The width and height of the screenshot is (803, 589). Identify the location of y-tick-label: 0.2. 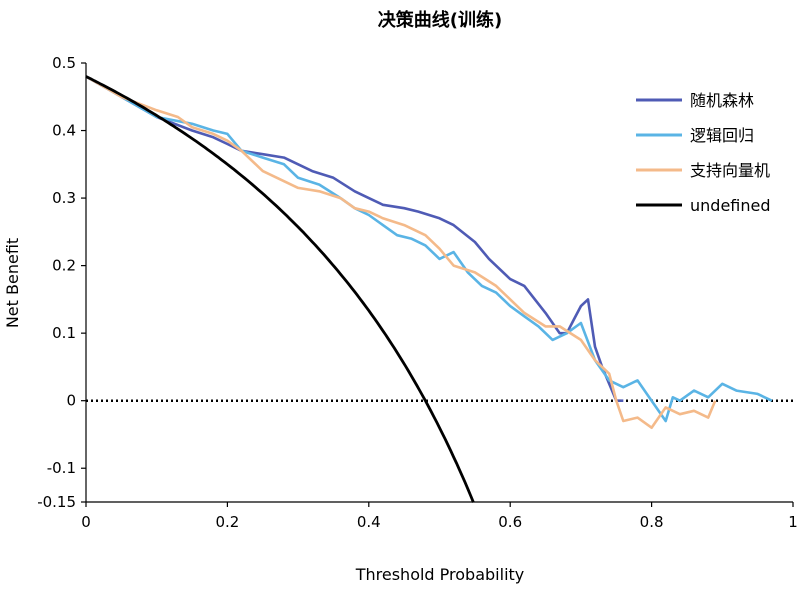
(64, 266).